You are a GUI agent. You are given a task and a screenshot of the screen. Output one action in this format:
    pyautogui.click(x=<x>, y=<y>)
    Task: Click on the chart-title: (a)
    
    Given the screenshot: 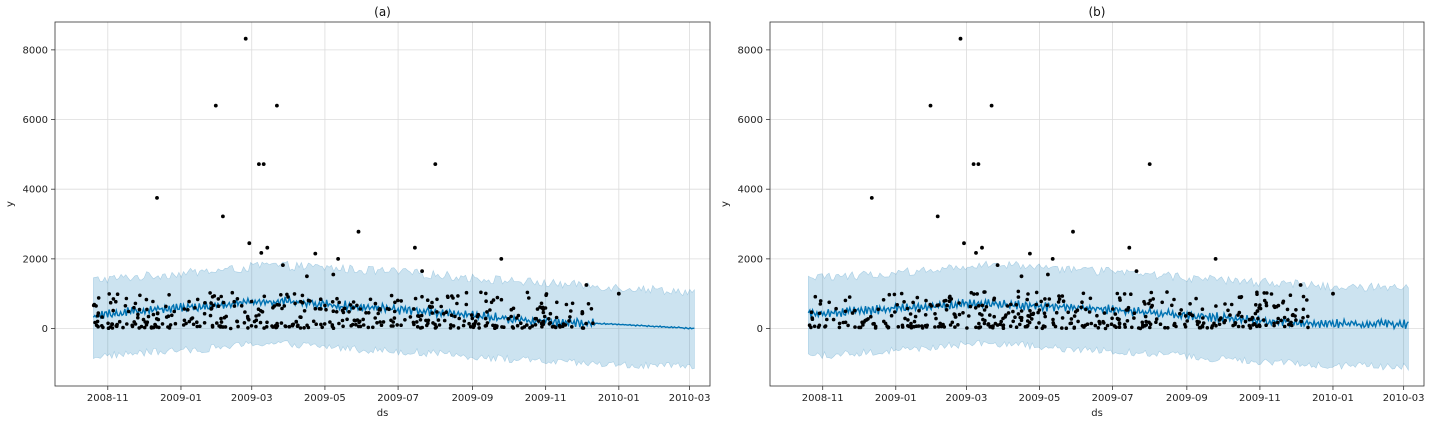 What is the action you would take?
    pyautogui.click(x=382, y=12)
    